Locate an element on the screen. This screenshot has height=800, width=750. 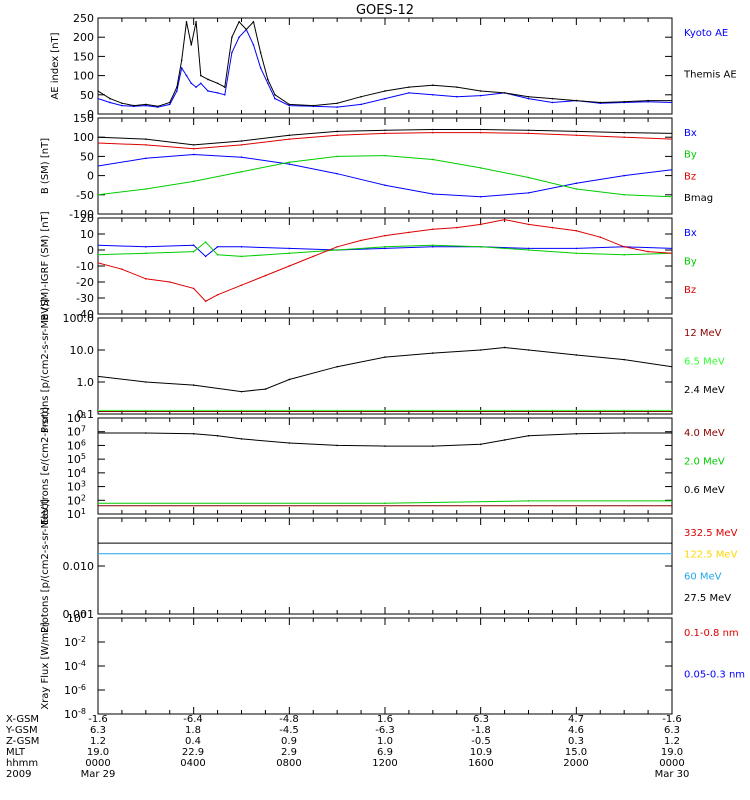
y-tick-label: 10⁸ is located at coordinates (76, 418).